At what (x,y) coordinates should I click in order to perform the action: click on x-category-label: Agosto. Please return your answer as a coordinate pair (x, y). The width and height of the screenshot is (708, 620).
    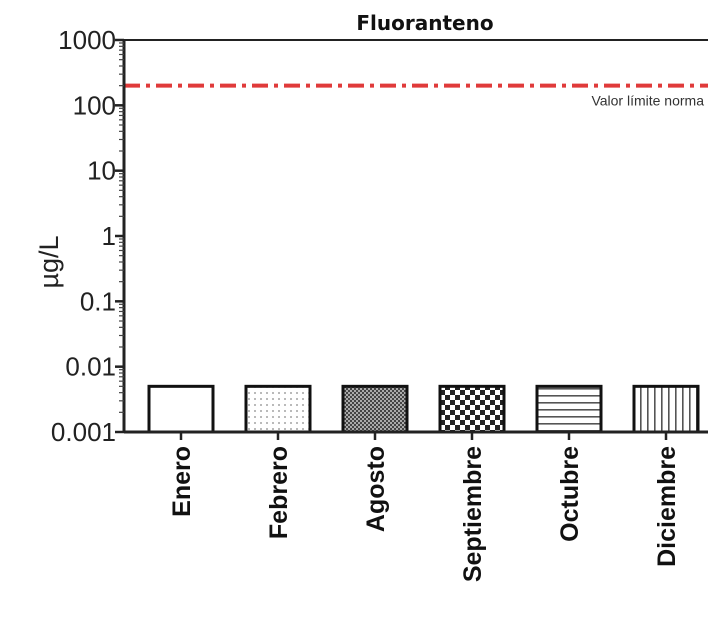
    Looking at the image, I should click on (376, 489).